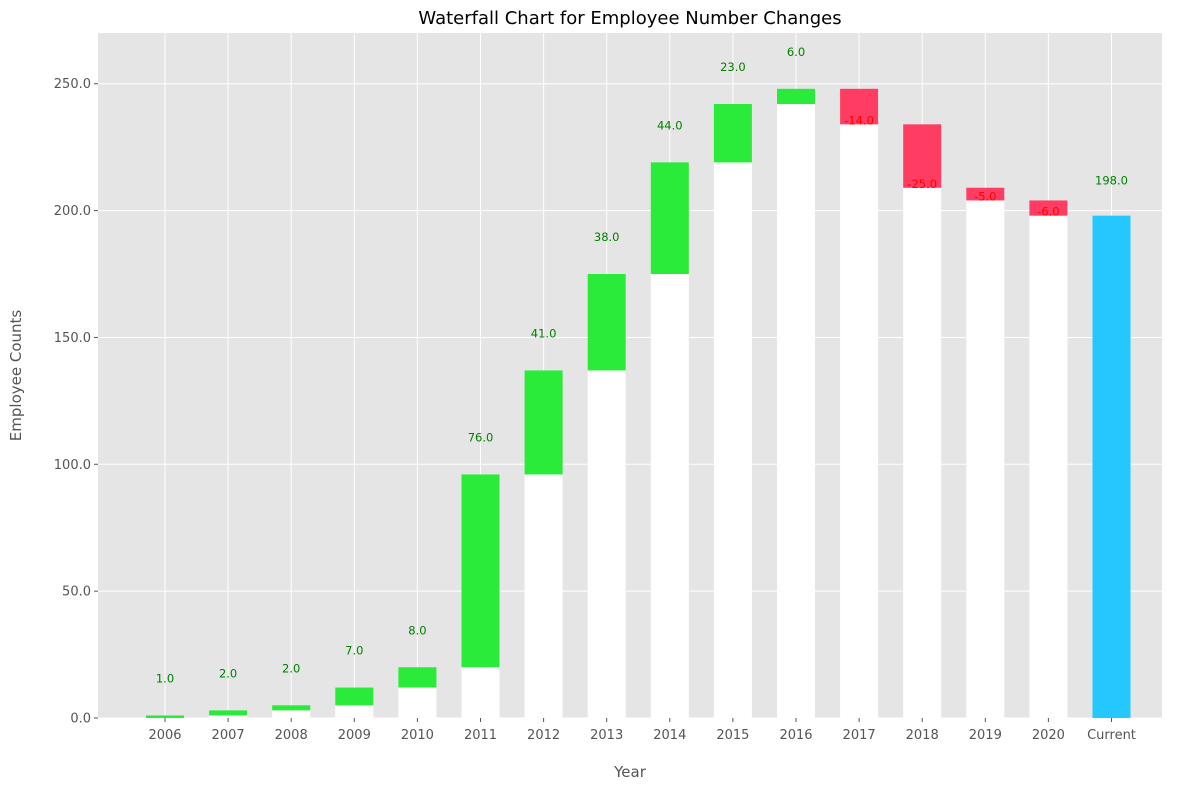 The height and width of the screenshot is (790, 1190). What do you see at coordinates (630, 772) in the screenshot?
I see `x-axis-title: Year` at bounding box center [630, 772].